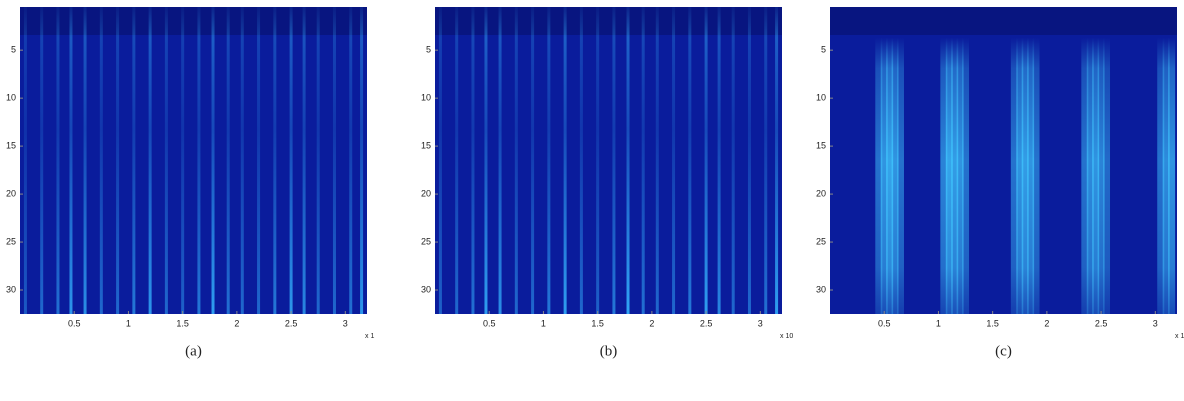  What do you see at coordinates (609, 351) in the screenshot?
I see `caption: (b)` at bounding box center [609, 351].